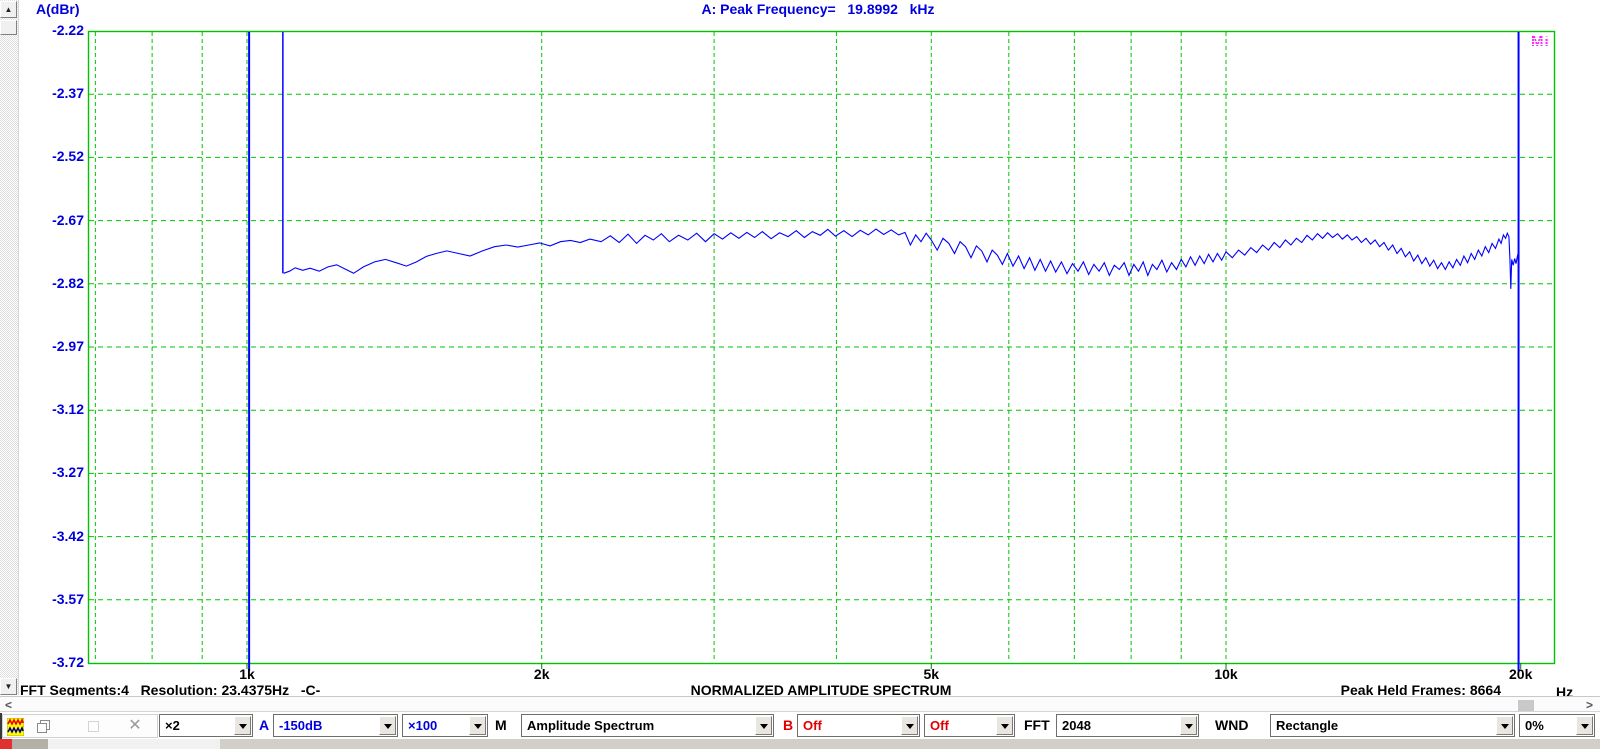  Describe the element at coordinates (1037, 725) in the screenshot. I see `fft-label: FFT` at that location.